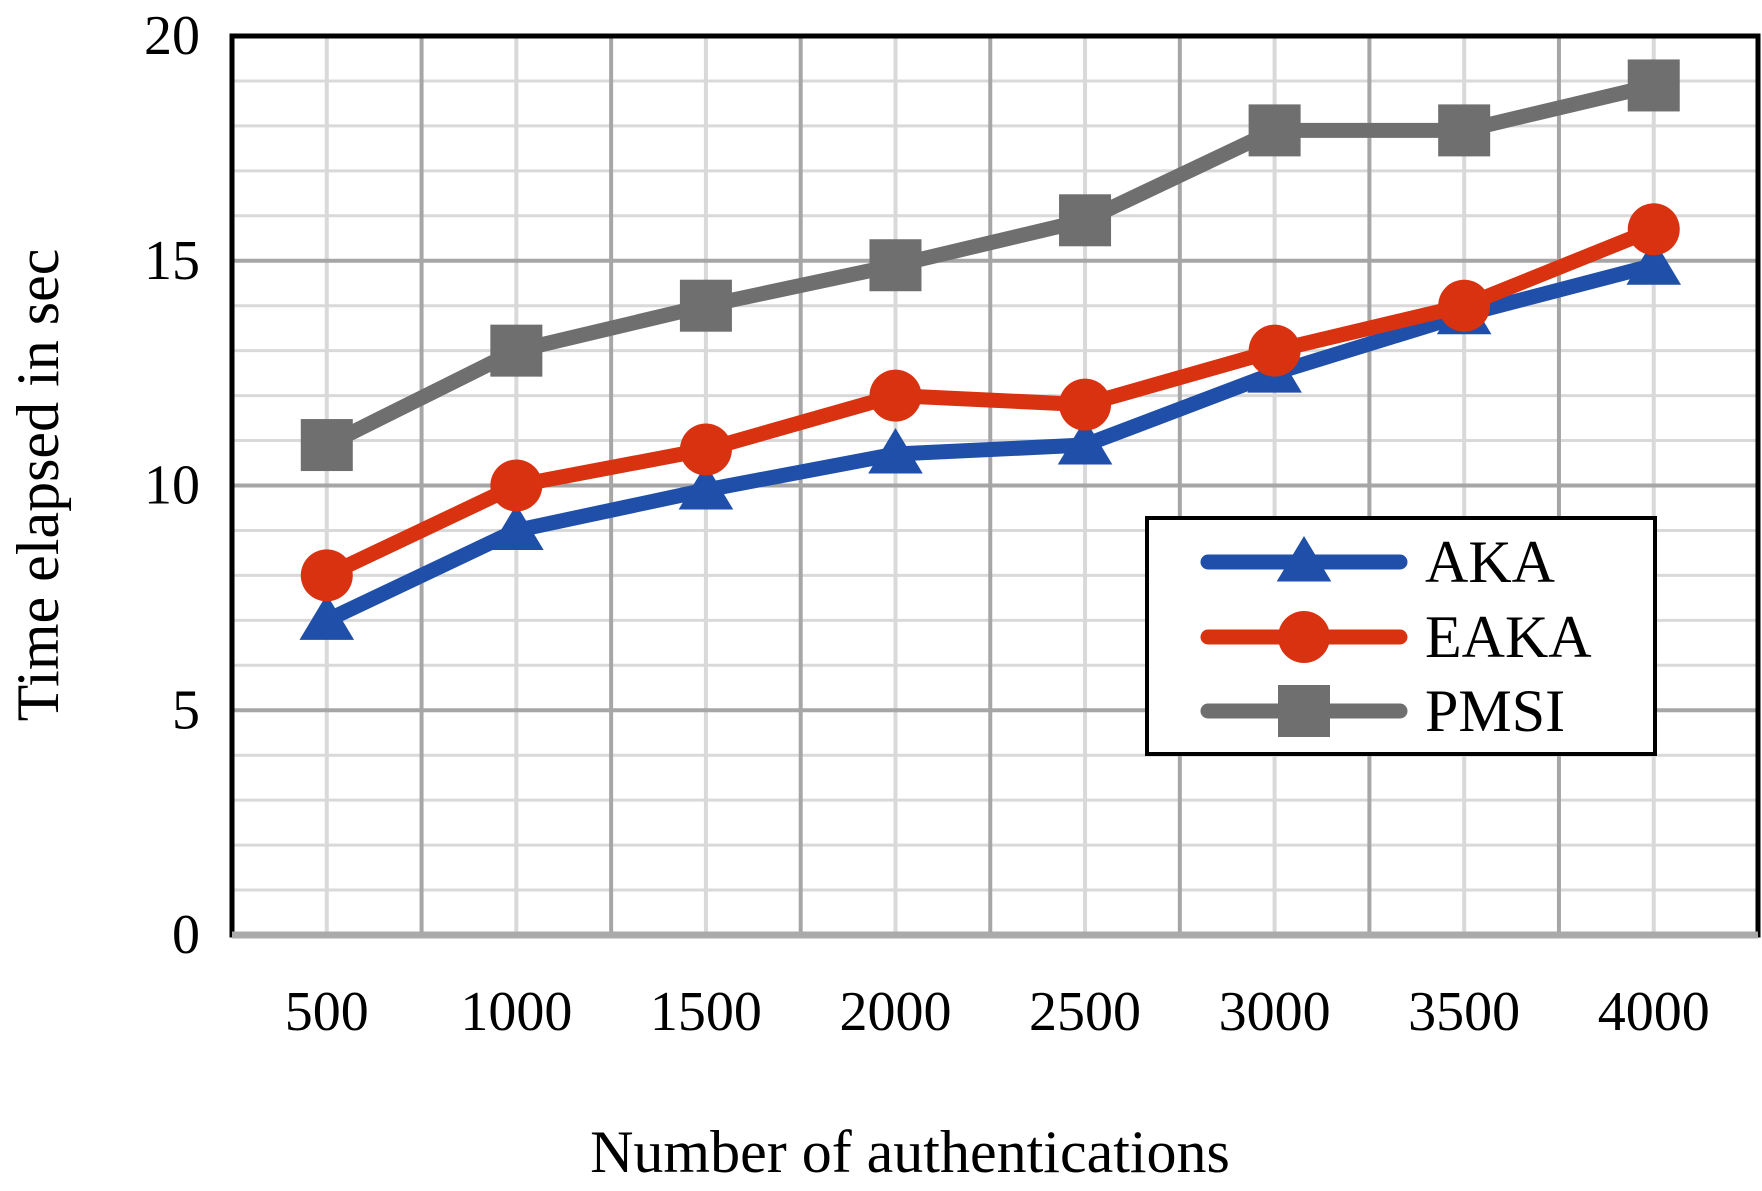  What do you see at coordinates (706, 1012) in the screenshot?
I see `x-tick-label: 1500` at bounding box center [706, 1012].